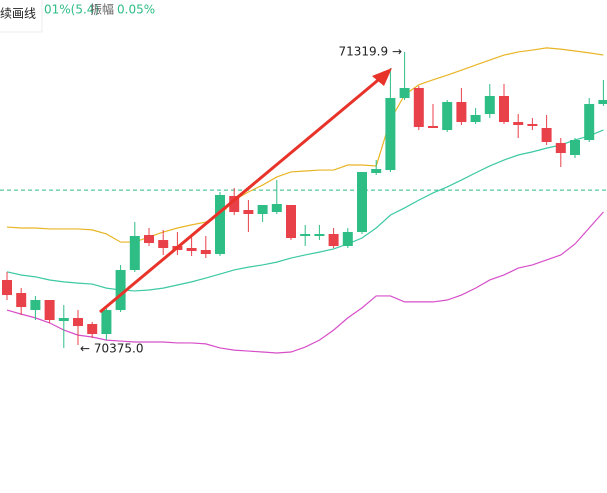 This screenshot has height=493, width=607. I want to click on low-annotation: ← 70375.0, so click(112, 349).